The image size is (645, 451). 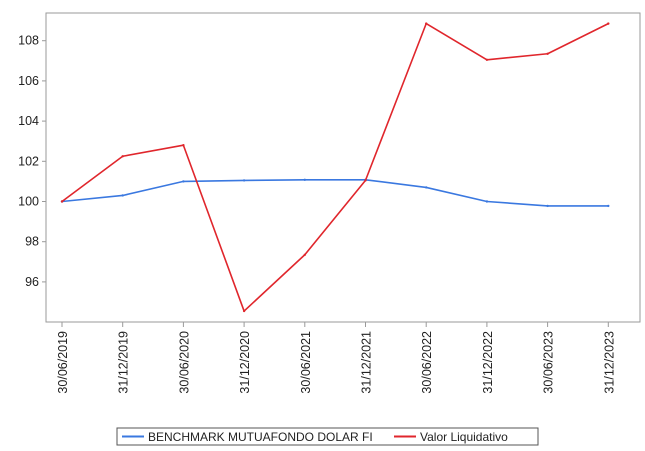 I want to click on x-tick-label: 31/12/2019, so click(x=124, y=362).